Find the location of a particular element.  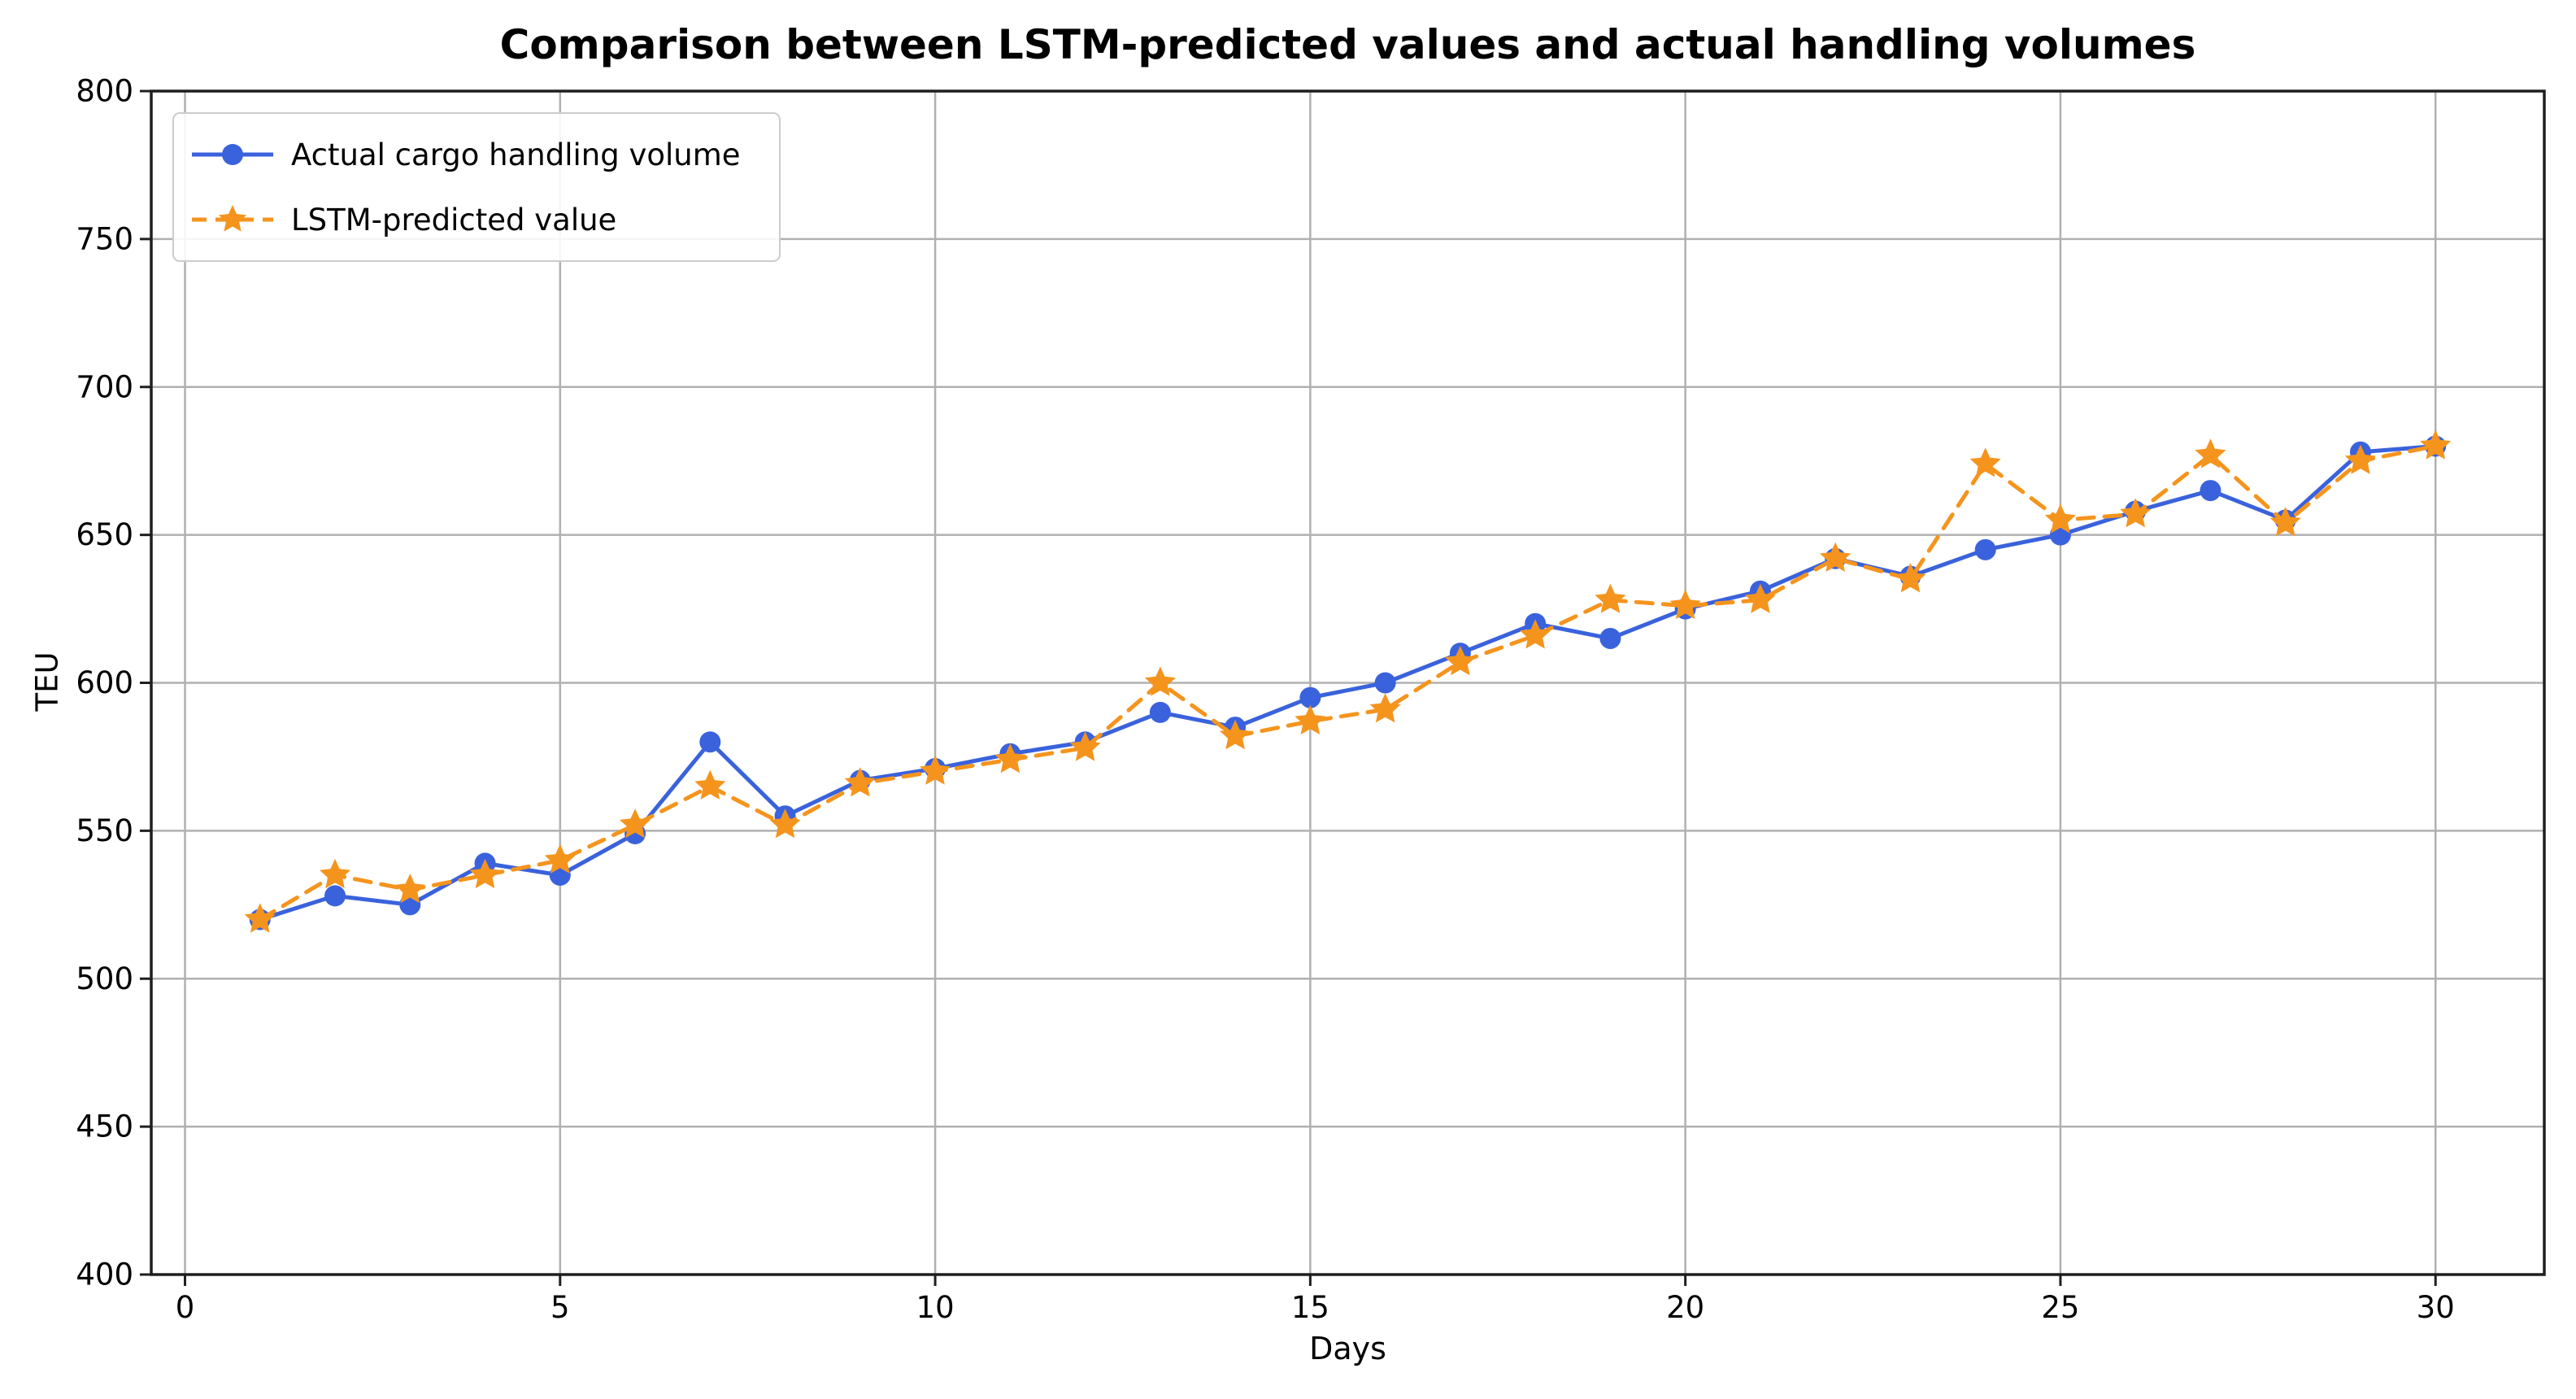

svg-text: 650 is located at coordinates (105, 535).